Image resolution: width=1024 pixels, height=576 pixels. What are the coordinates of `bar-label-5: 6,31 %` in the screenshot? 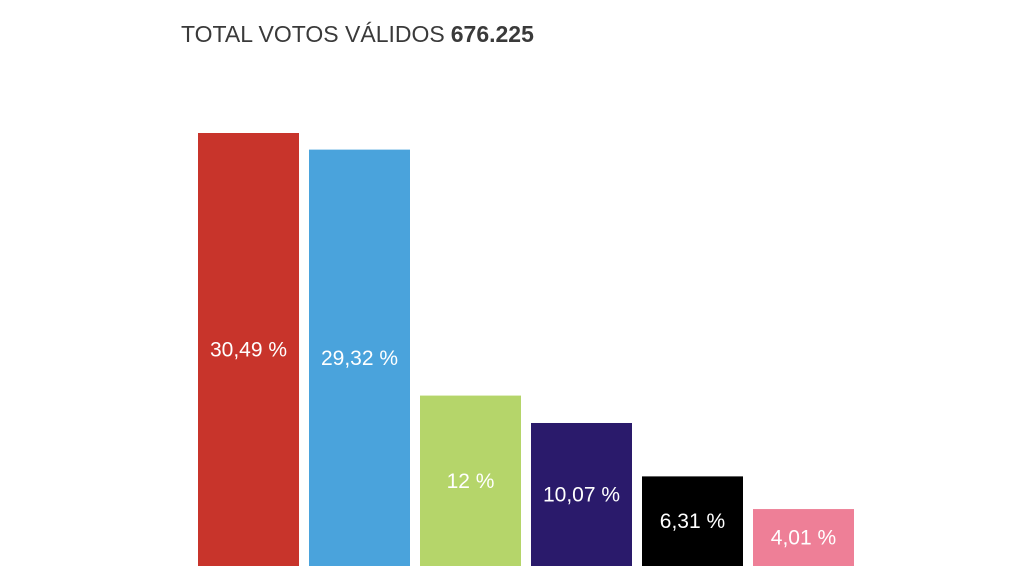 It's located at (692, 521).